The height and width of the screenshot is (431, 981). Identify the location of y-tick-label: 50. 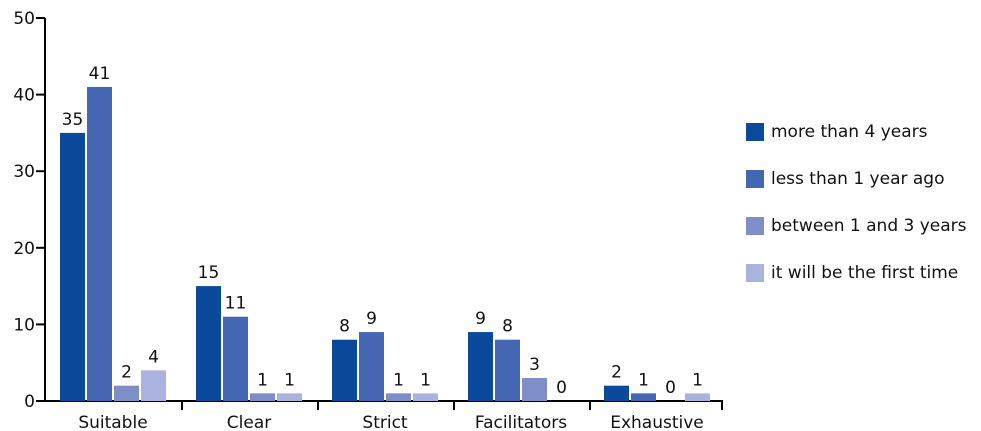
(24, 19).